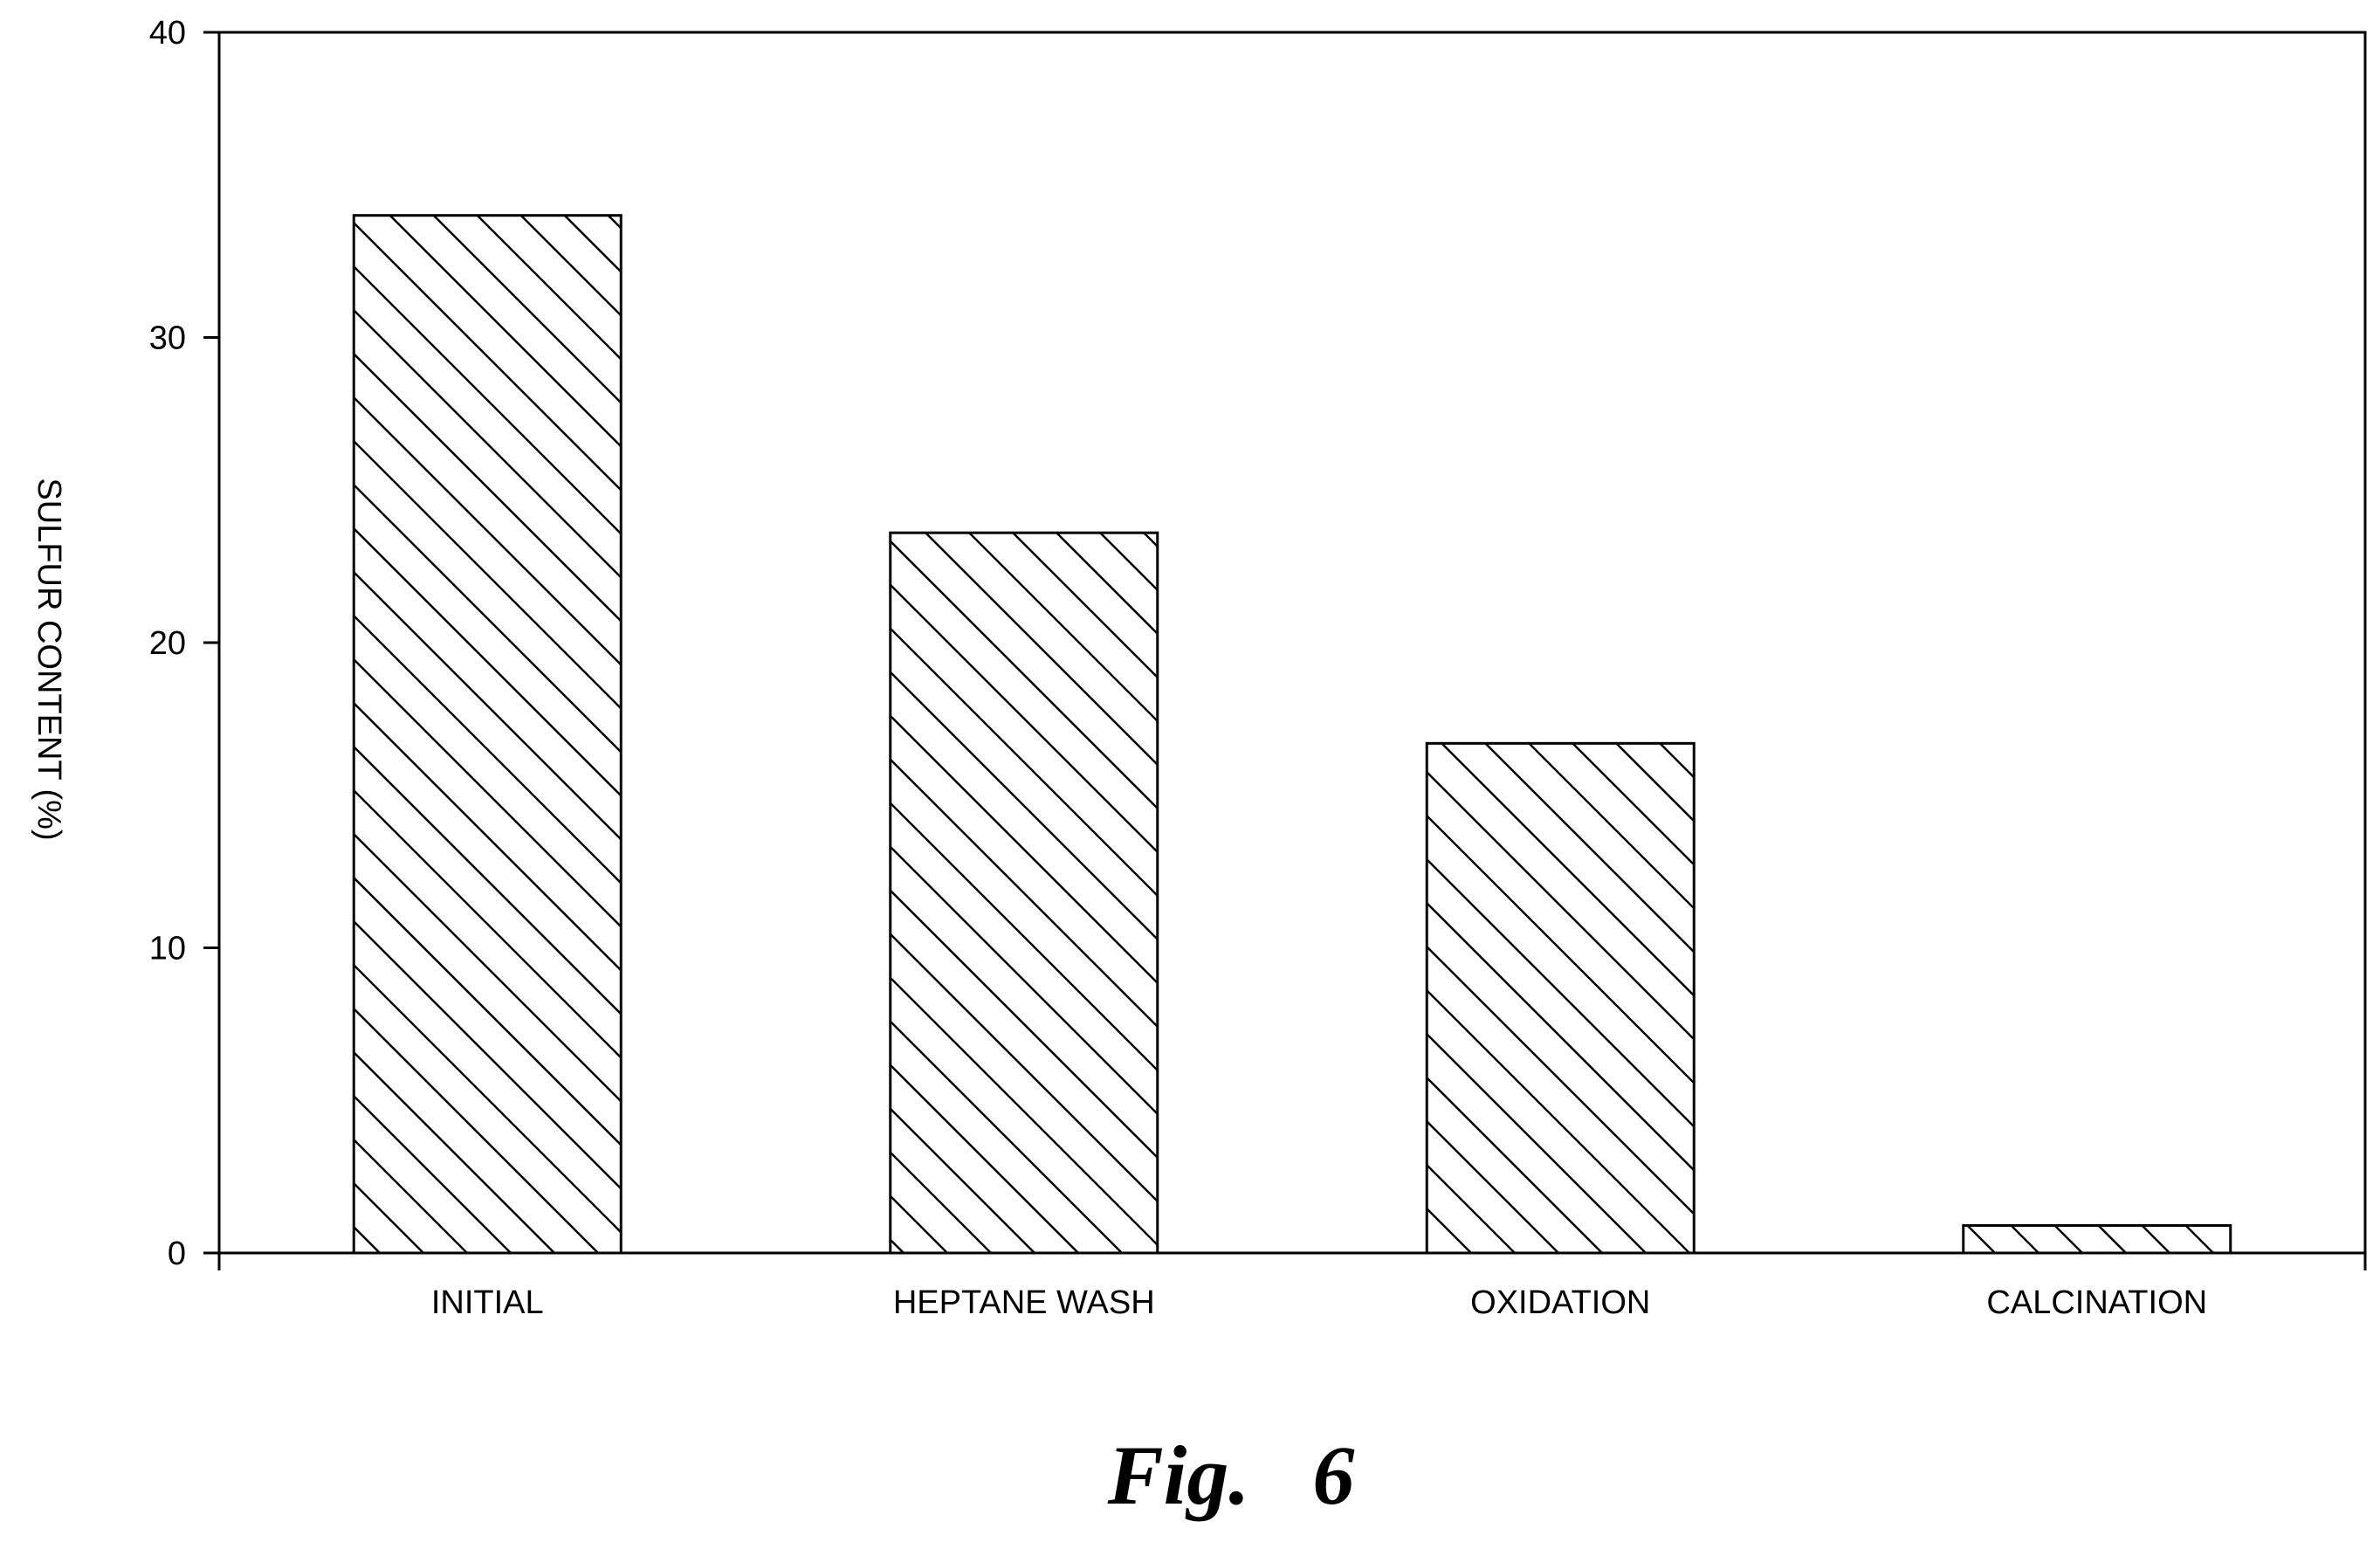 This screenshot has width=2380, height=1542. I want to click on x-tick-label: INITIAL, so click(487, 1302).